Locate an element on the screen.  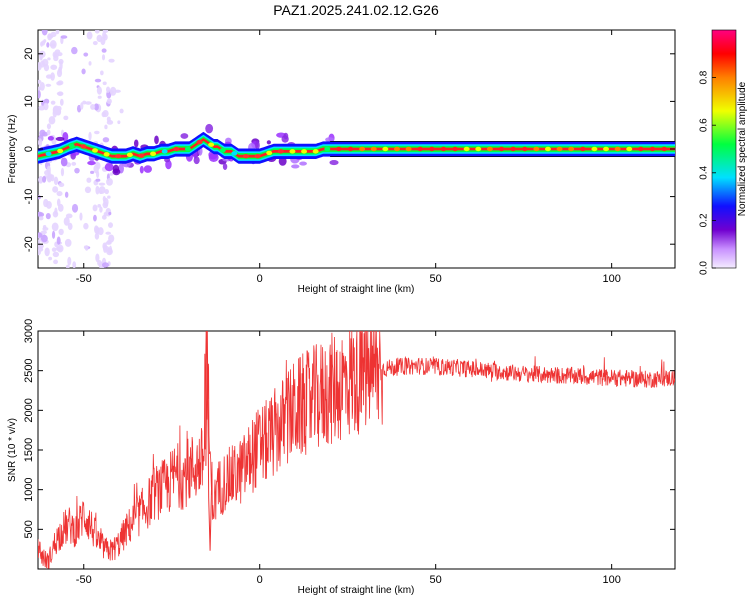
snr-y-tick-label: 1500 is located at coordinates (29, 450).